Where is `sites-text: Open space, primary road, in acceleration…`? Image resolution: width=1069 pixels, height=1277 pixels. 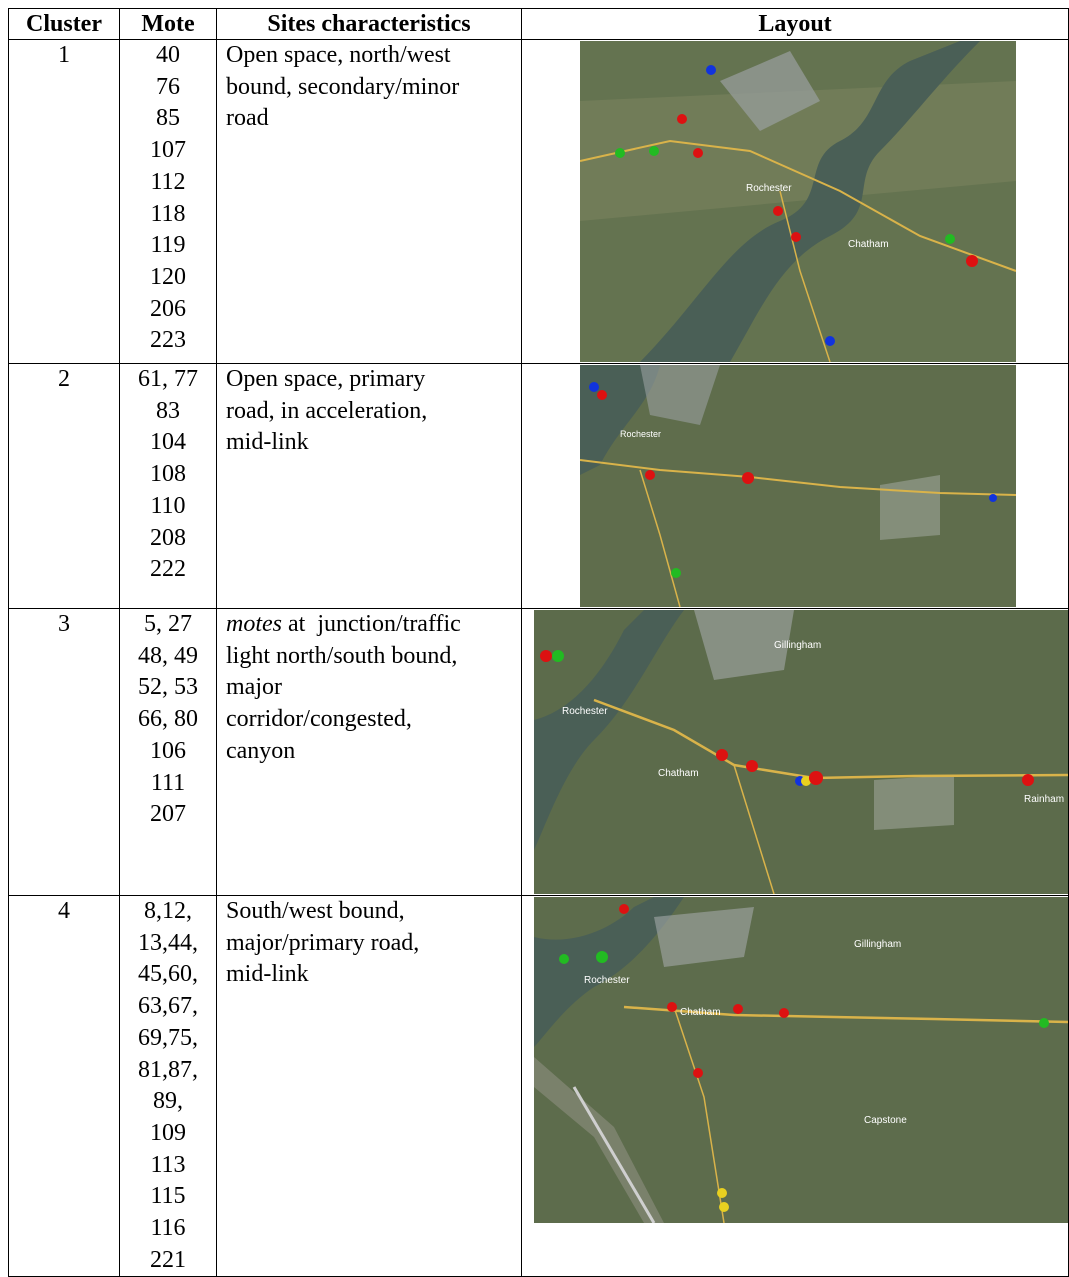
sites-text: Open space, primary road, in acceleration… is located at coordinates (371, 411).